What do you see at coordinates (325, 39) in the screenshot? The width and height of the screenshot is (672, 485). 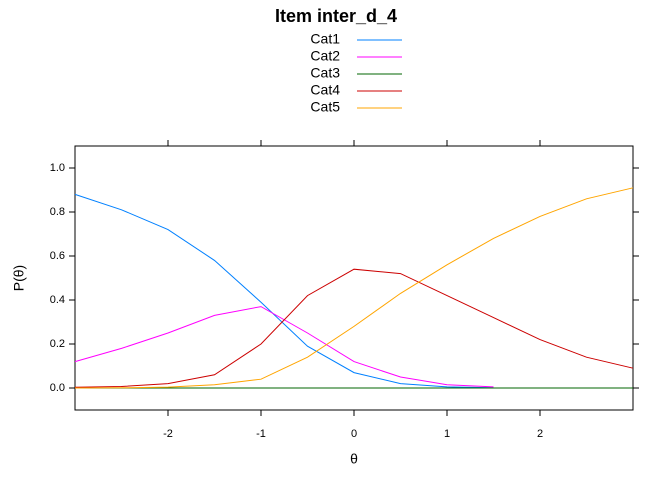 I see `legend-label: Cat1` at bounding box center [325, 39].